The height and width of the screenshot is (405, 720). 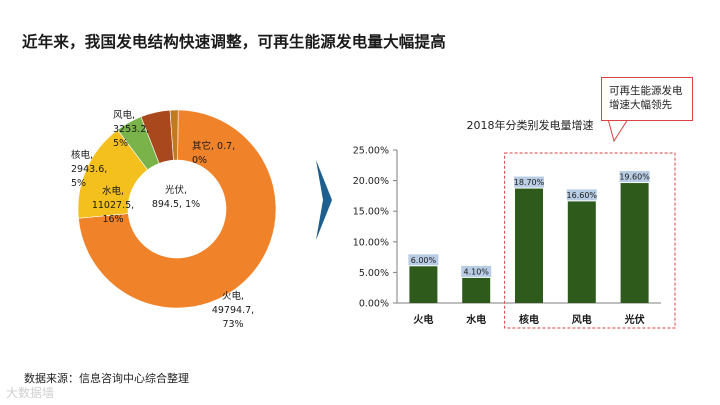 I want to click on bar-value-label: 18.70%, so click(x=529, y=182).